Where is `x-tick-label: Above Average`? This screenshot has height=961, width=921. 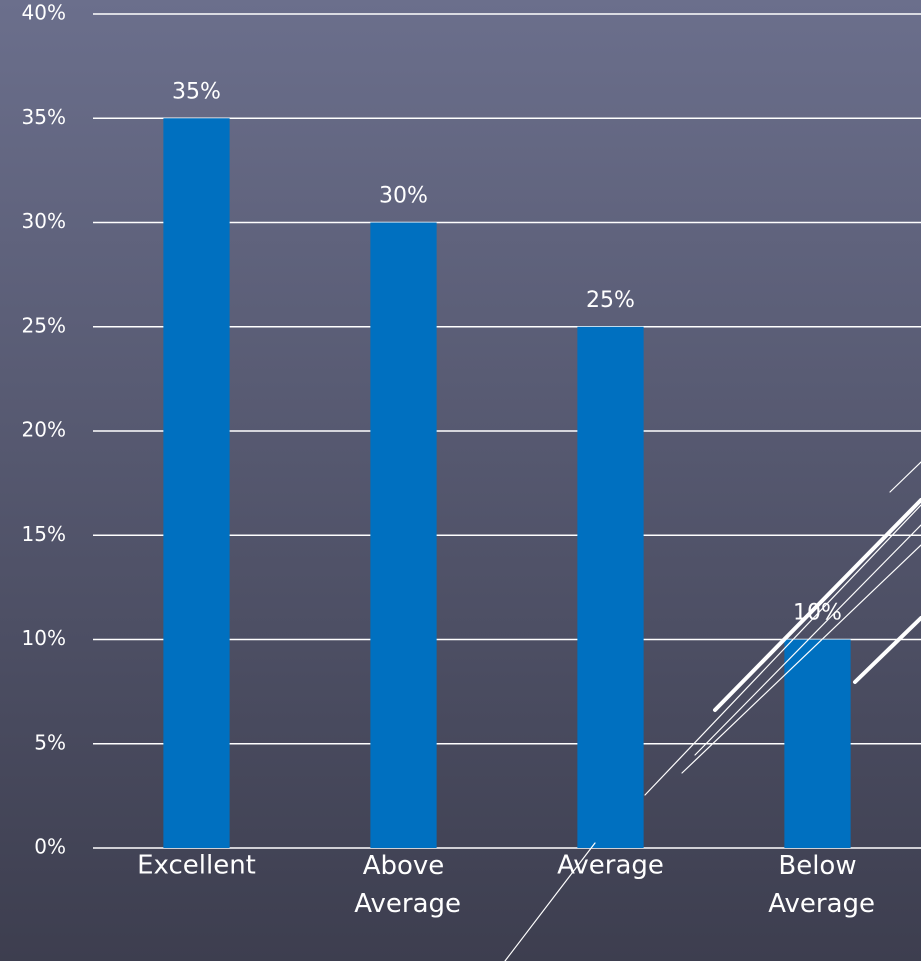 x-tick-label: Above Average is located at coordinates (403, 885).